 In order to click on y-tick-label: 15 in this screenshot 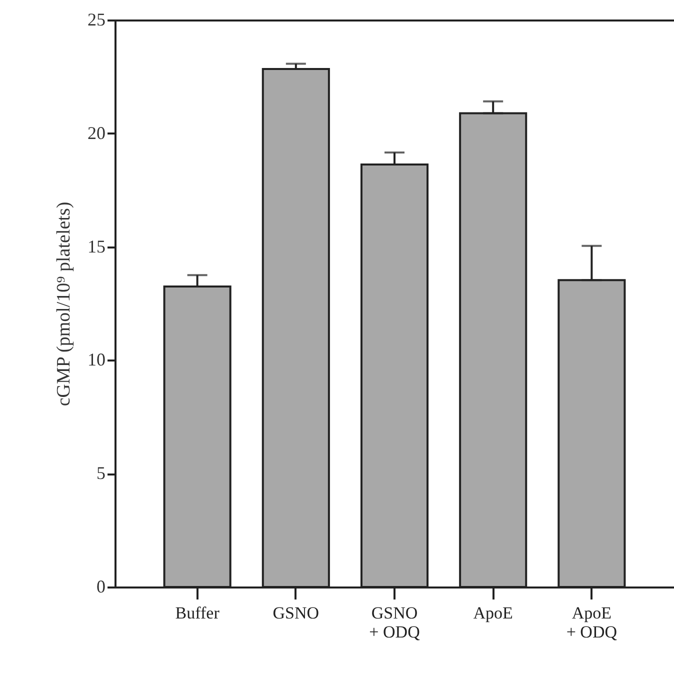, I will do `click(97, 246)`.